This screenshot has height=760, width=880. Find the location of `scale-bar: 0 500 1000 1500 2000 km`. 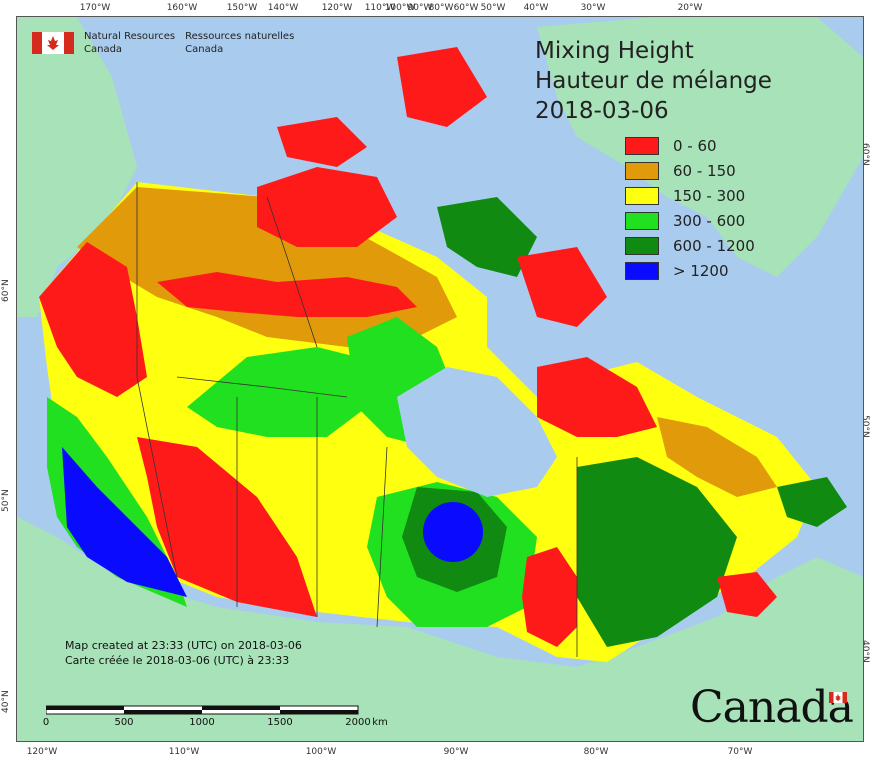

scale-bar: 0 500 1000 1500 2000 km is located at coordinates (215, 718).